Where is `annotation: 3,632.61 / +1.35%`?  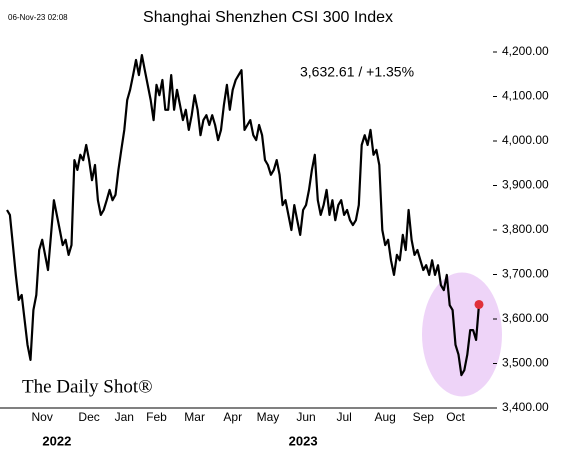
annotation: 3,632.61 / +1.35% is located at coordinates (357, 72).